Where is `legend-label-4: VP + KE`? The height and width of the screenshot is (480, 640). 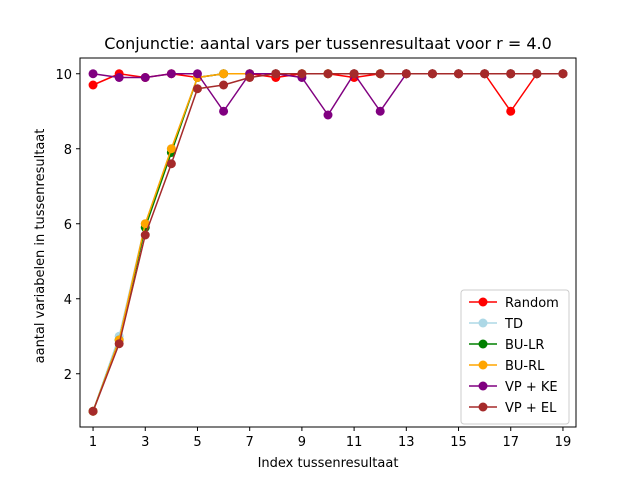 legend-label-4: VP + KE is located at coordinates (531, 387).